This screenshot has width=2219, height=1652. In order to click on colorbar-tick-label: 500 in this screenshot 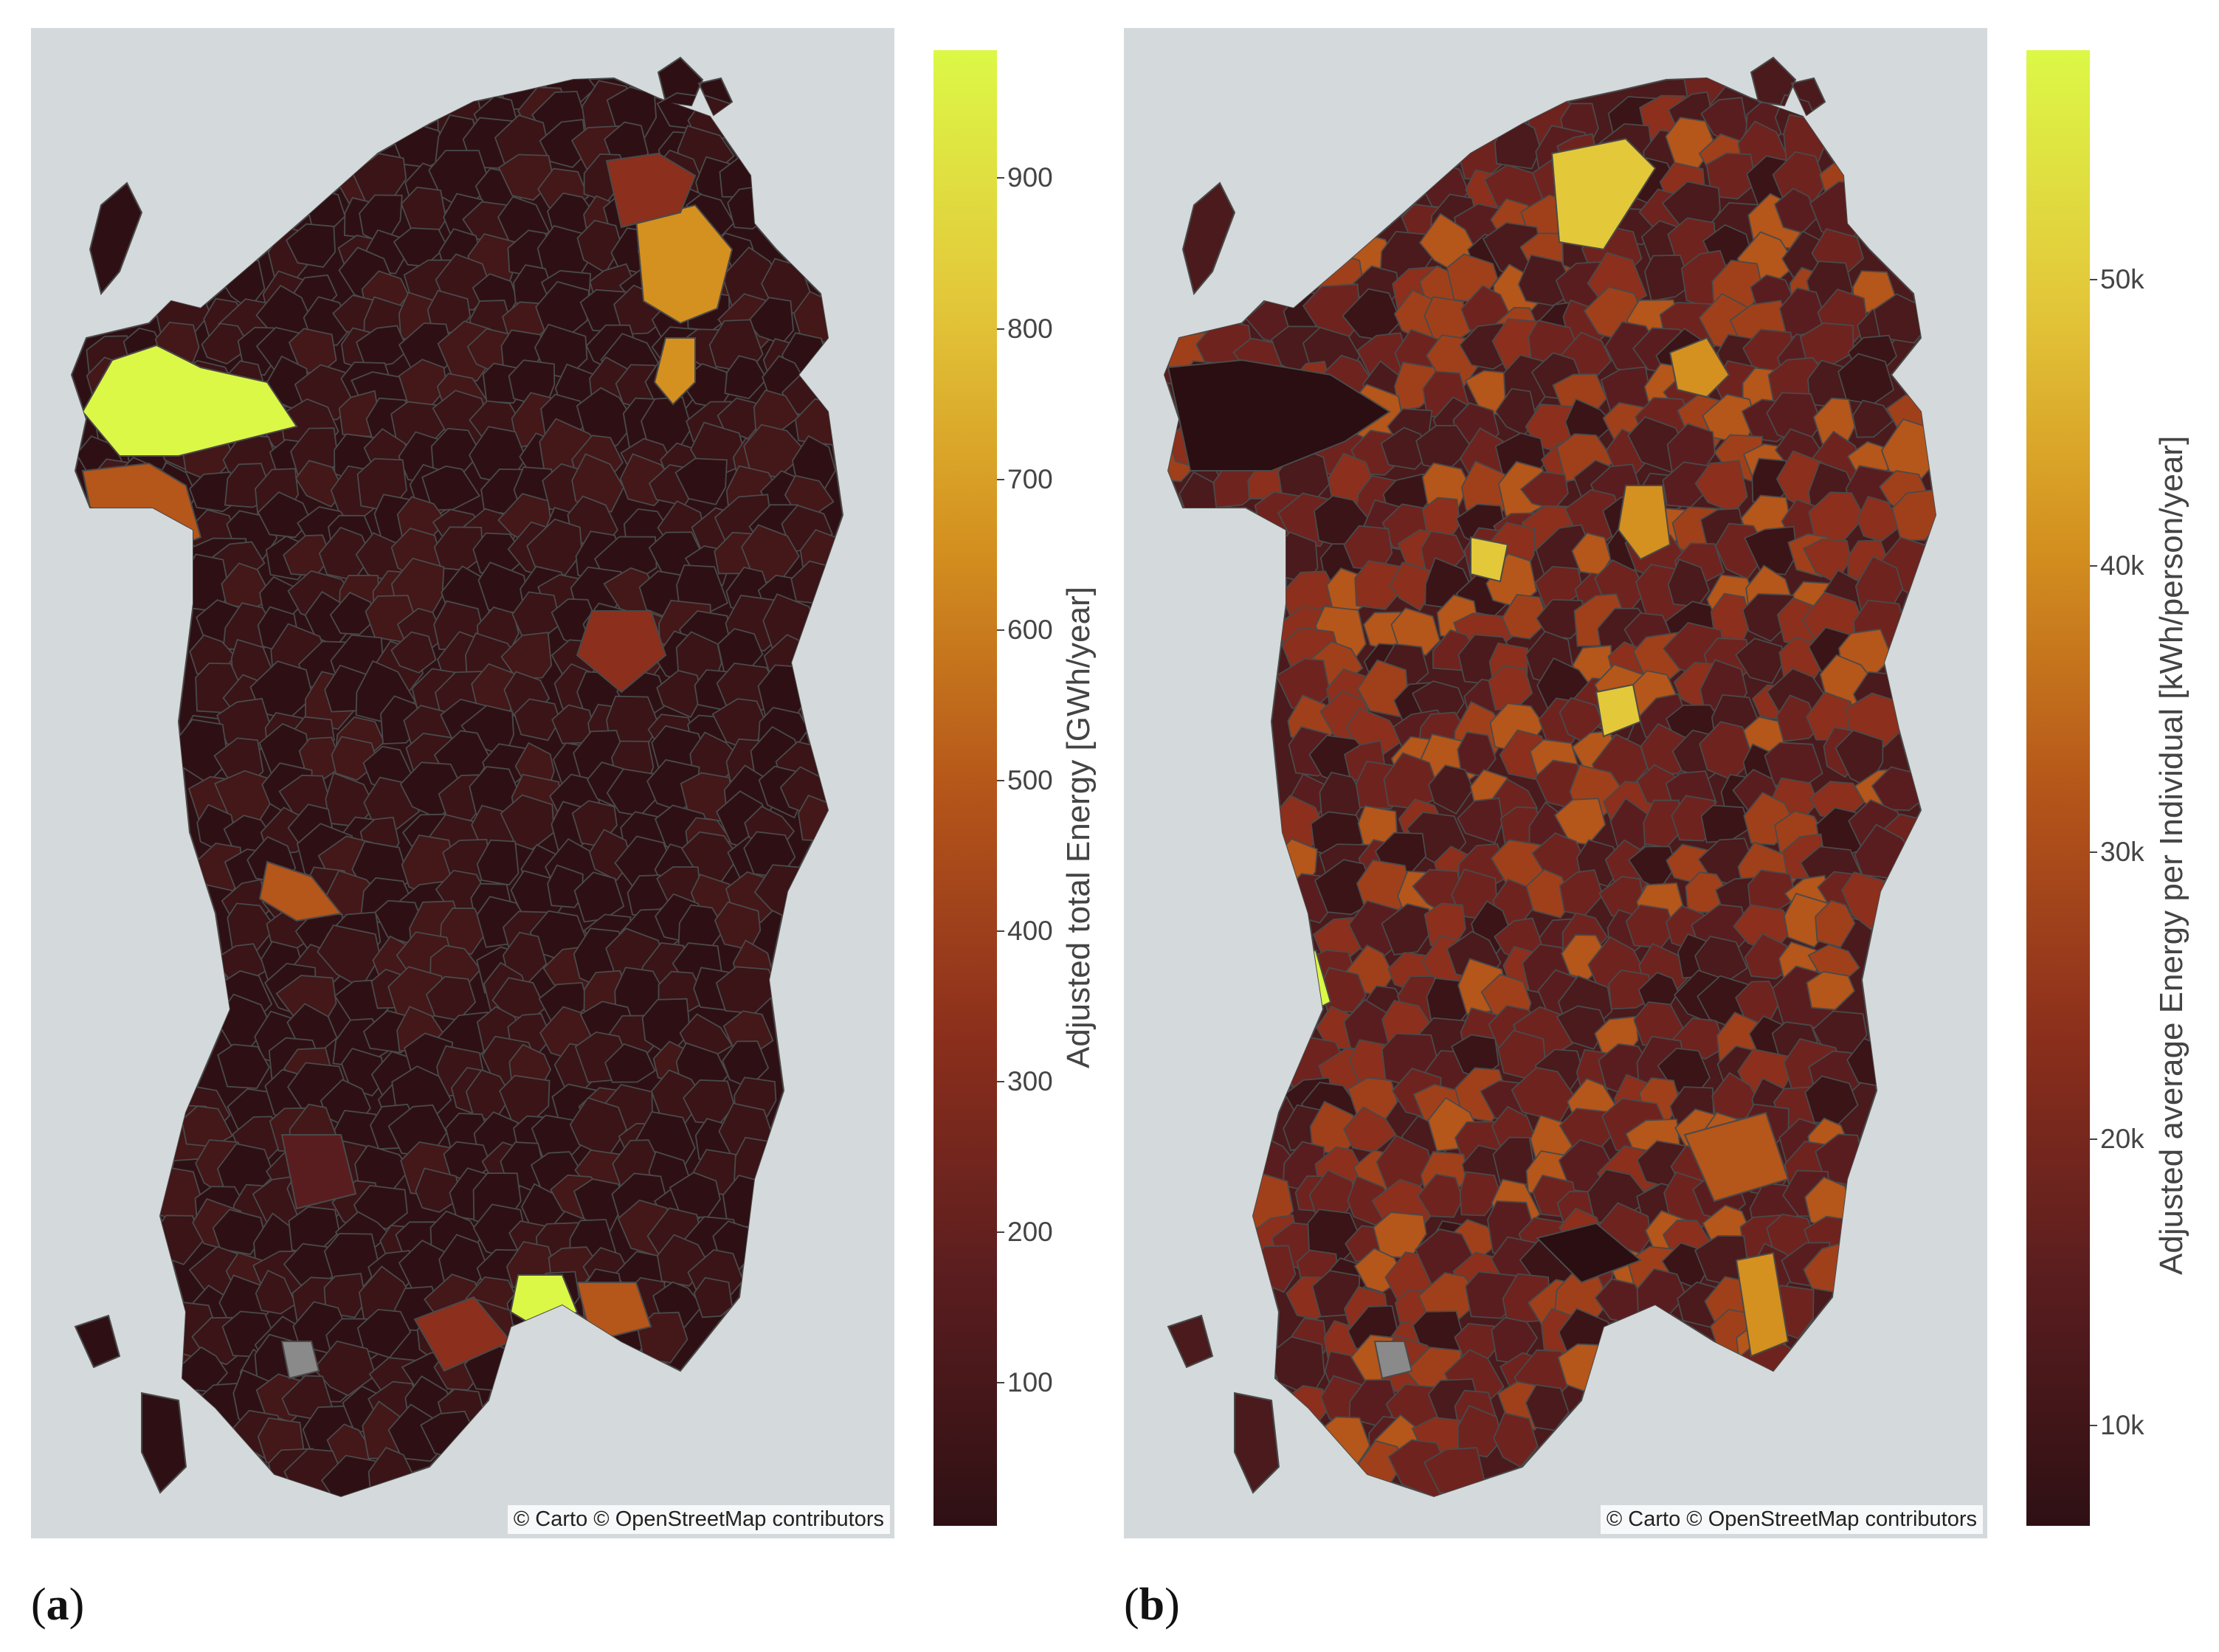, I will do `click(1030, 780)`.